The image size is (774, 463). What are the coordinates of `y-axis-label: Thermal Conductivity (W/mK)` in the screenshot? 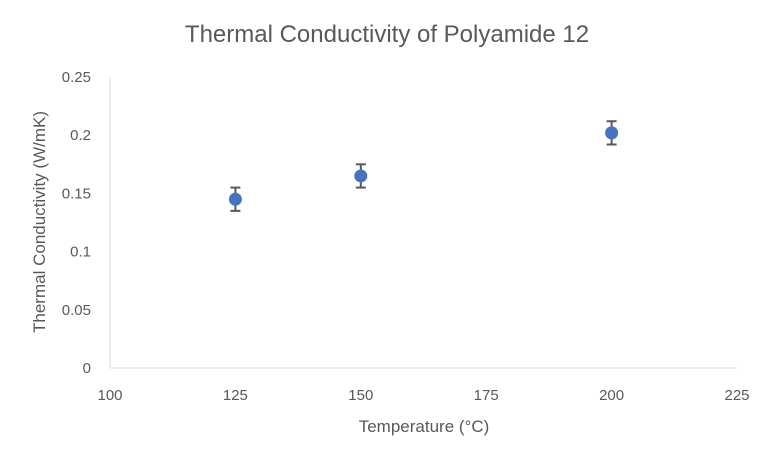 It's located at (39, 222).